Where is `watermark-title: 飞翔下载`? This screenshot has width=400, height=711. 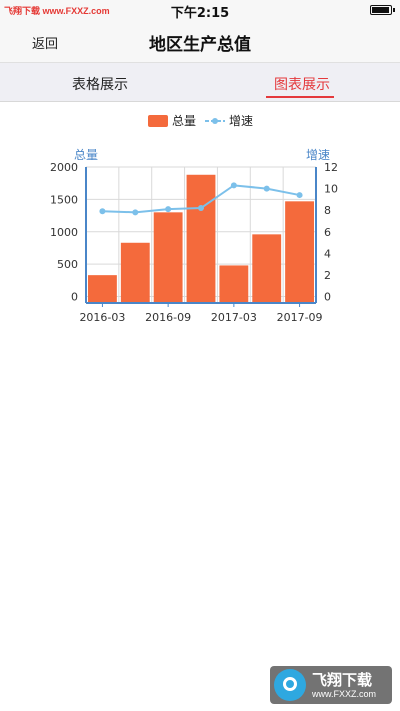 watermark-title: 飞翔下载 is located at coordinates (342, 680).